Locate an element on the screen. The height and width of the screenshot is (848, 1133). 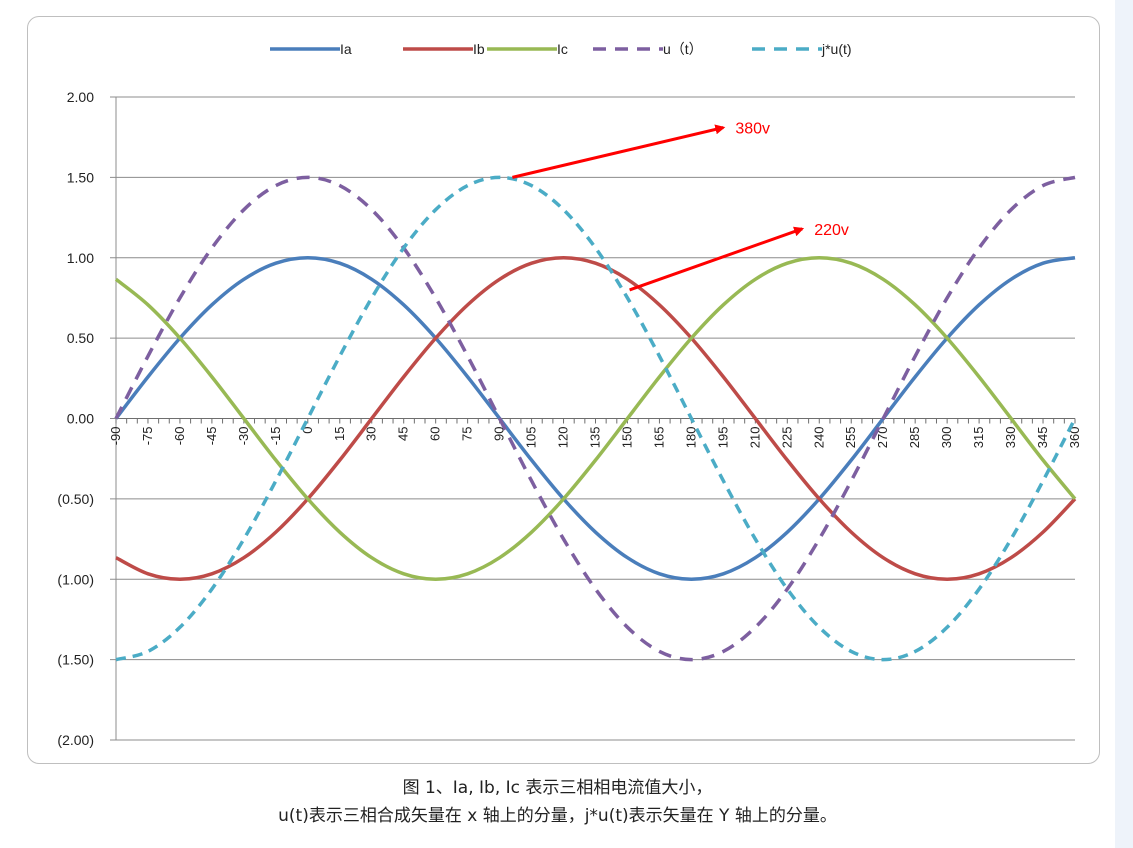
x-tick-label: 15 is located at coordinates (339, 434).